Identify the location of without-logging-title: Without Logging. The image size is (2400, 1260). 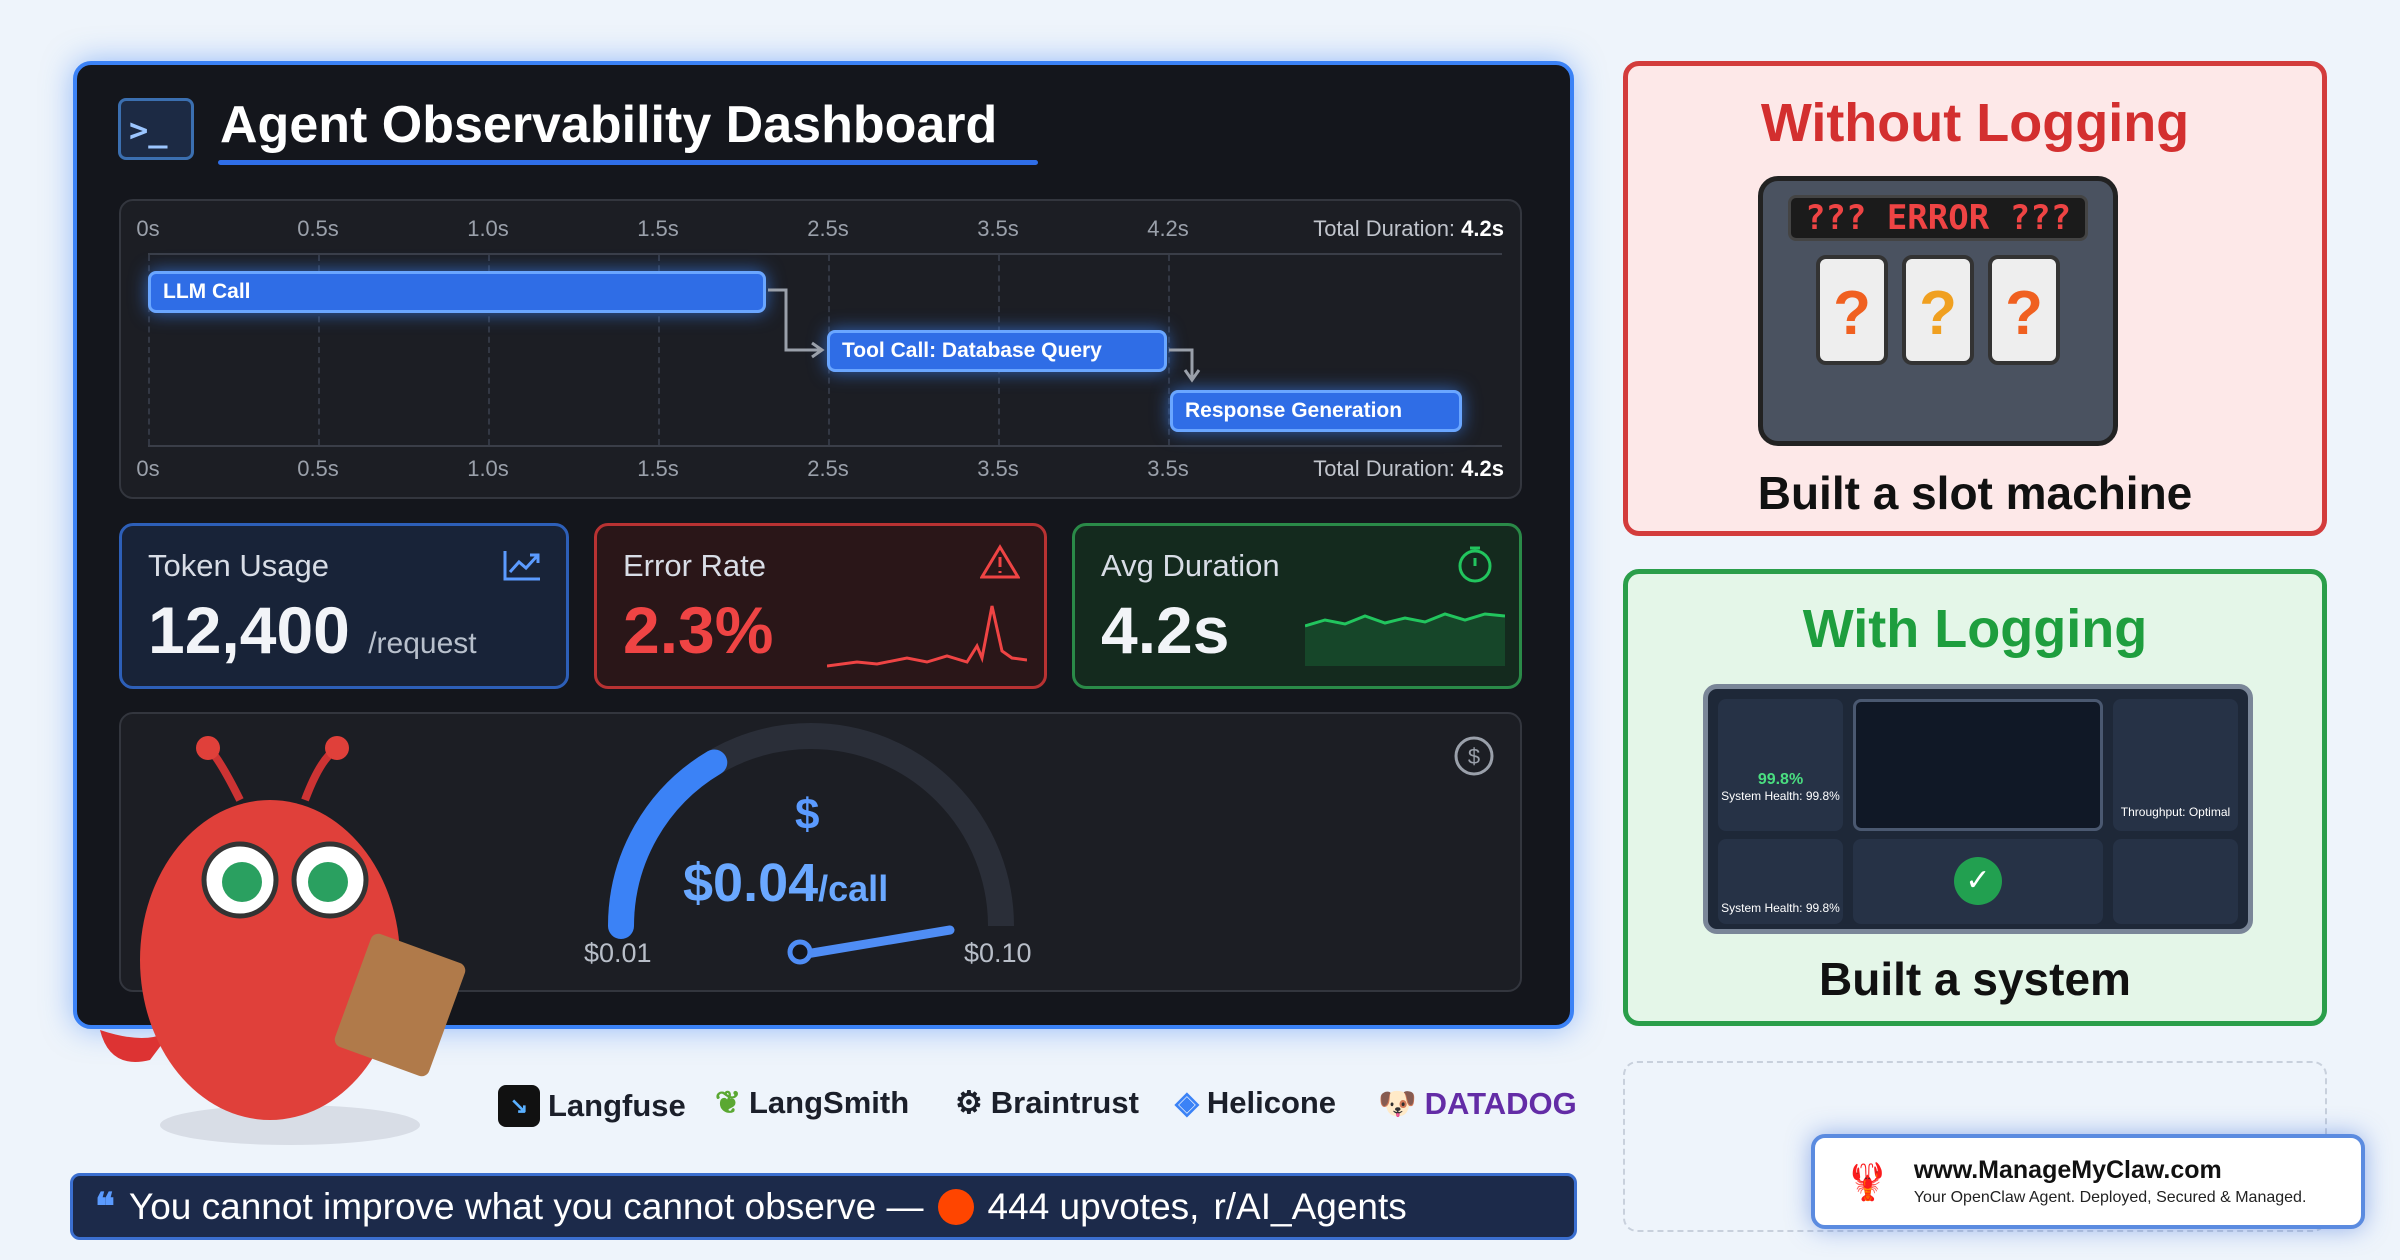
(1975, 123).